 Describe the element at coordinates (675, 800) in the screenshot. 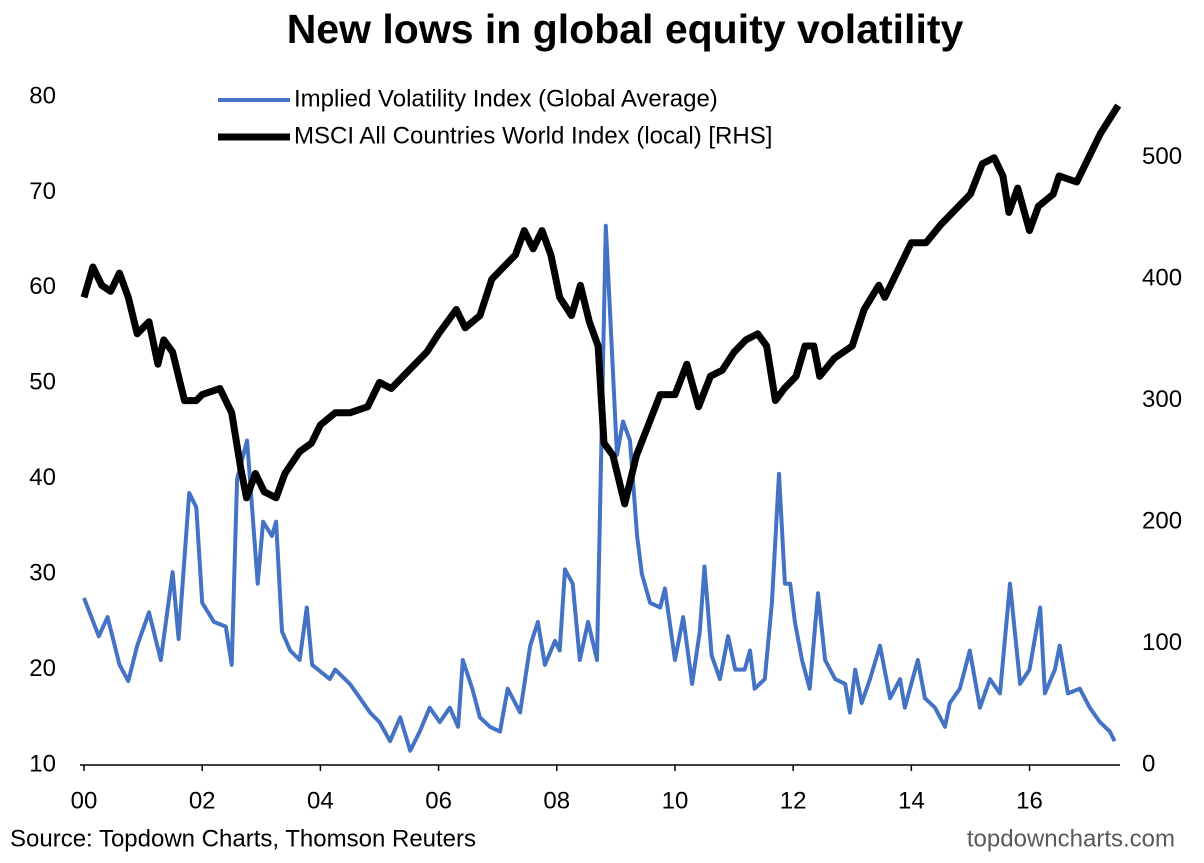

I see `x-tick-label: 10` at that location.